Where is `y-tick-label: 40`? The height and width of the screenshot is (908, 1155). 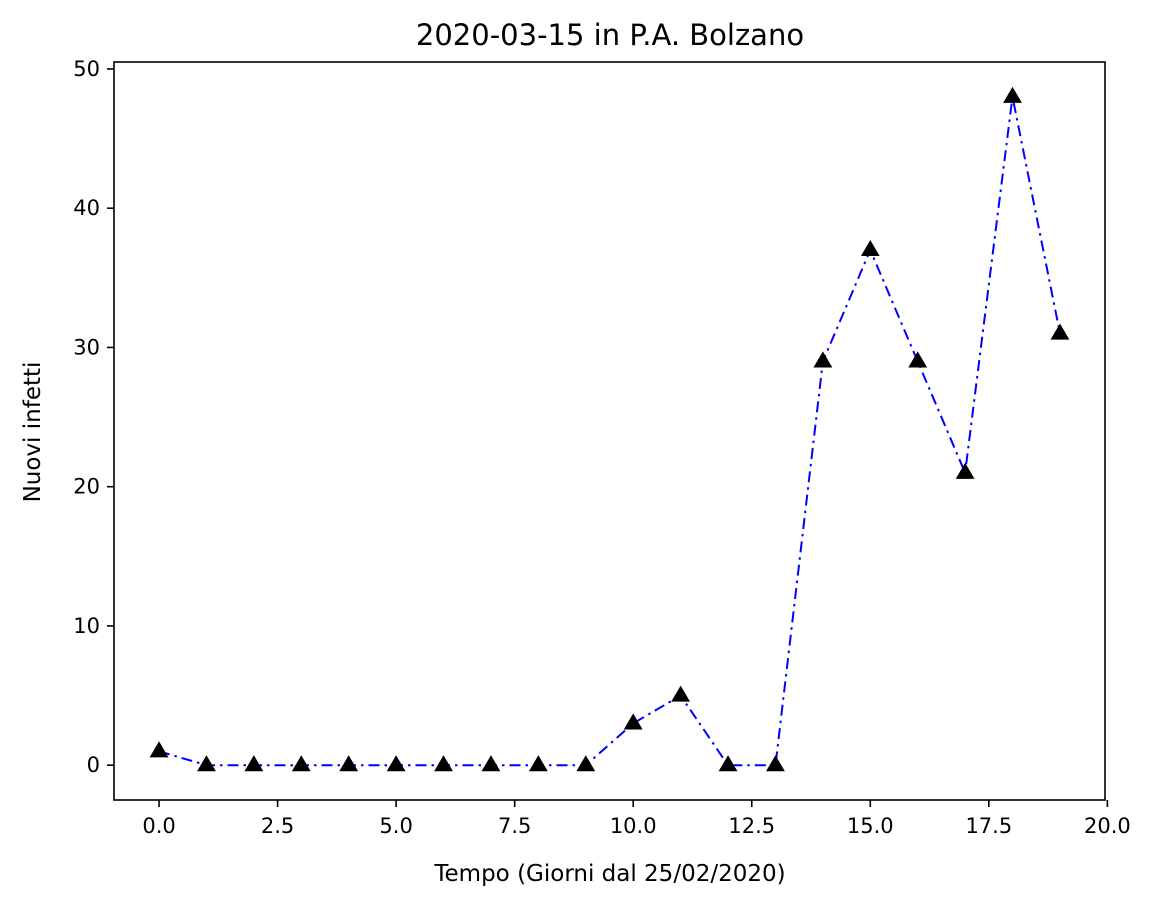 y-tick-label: 40 is located at coordinates (86, 208).